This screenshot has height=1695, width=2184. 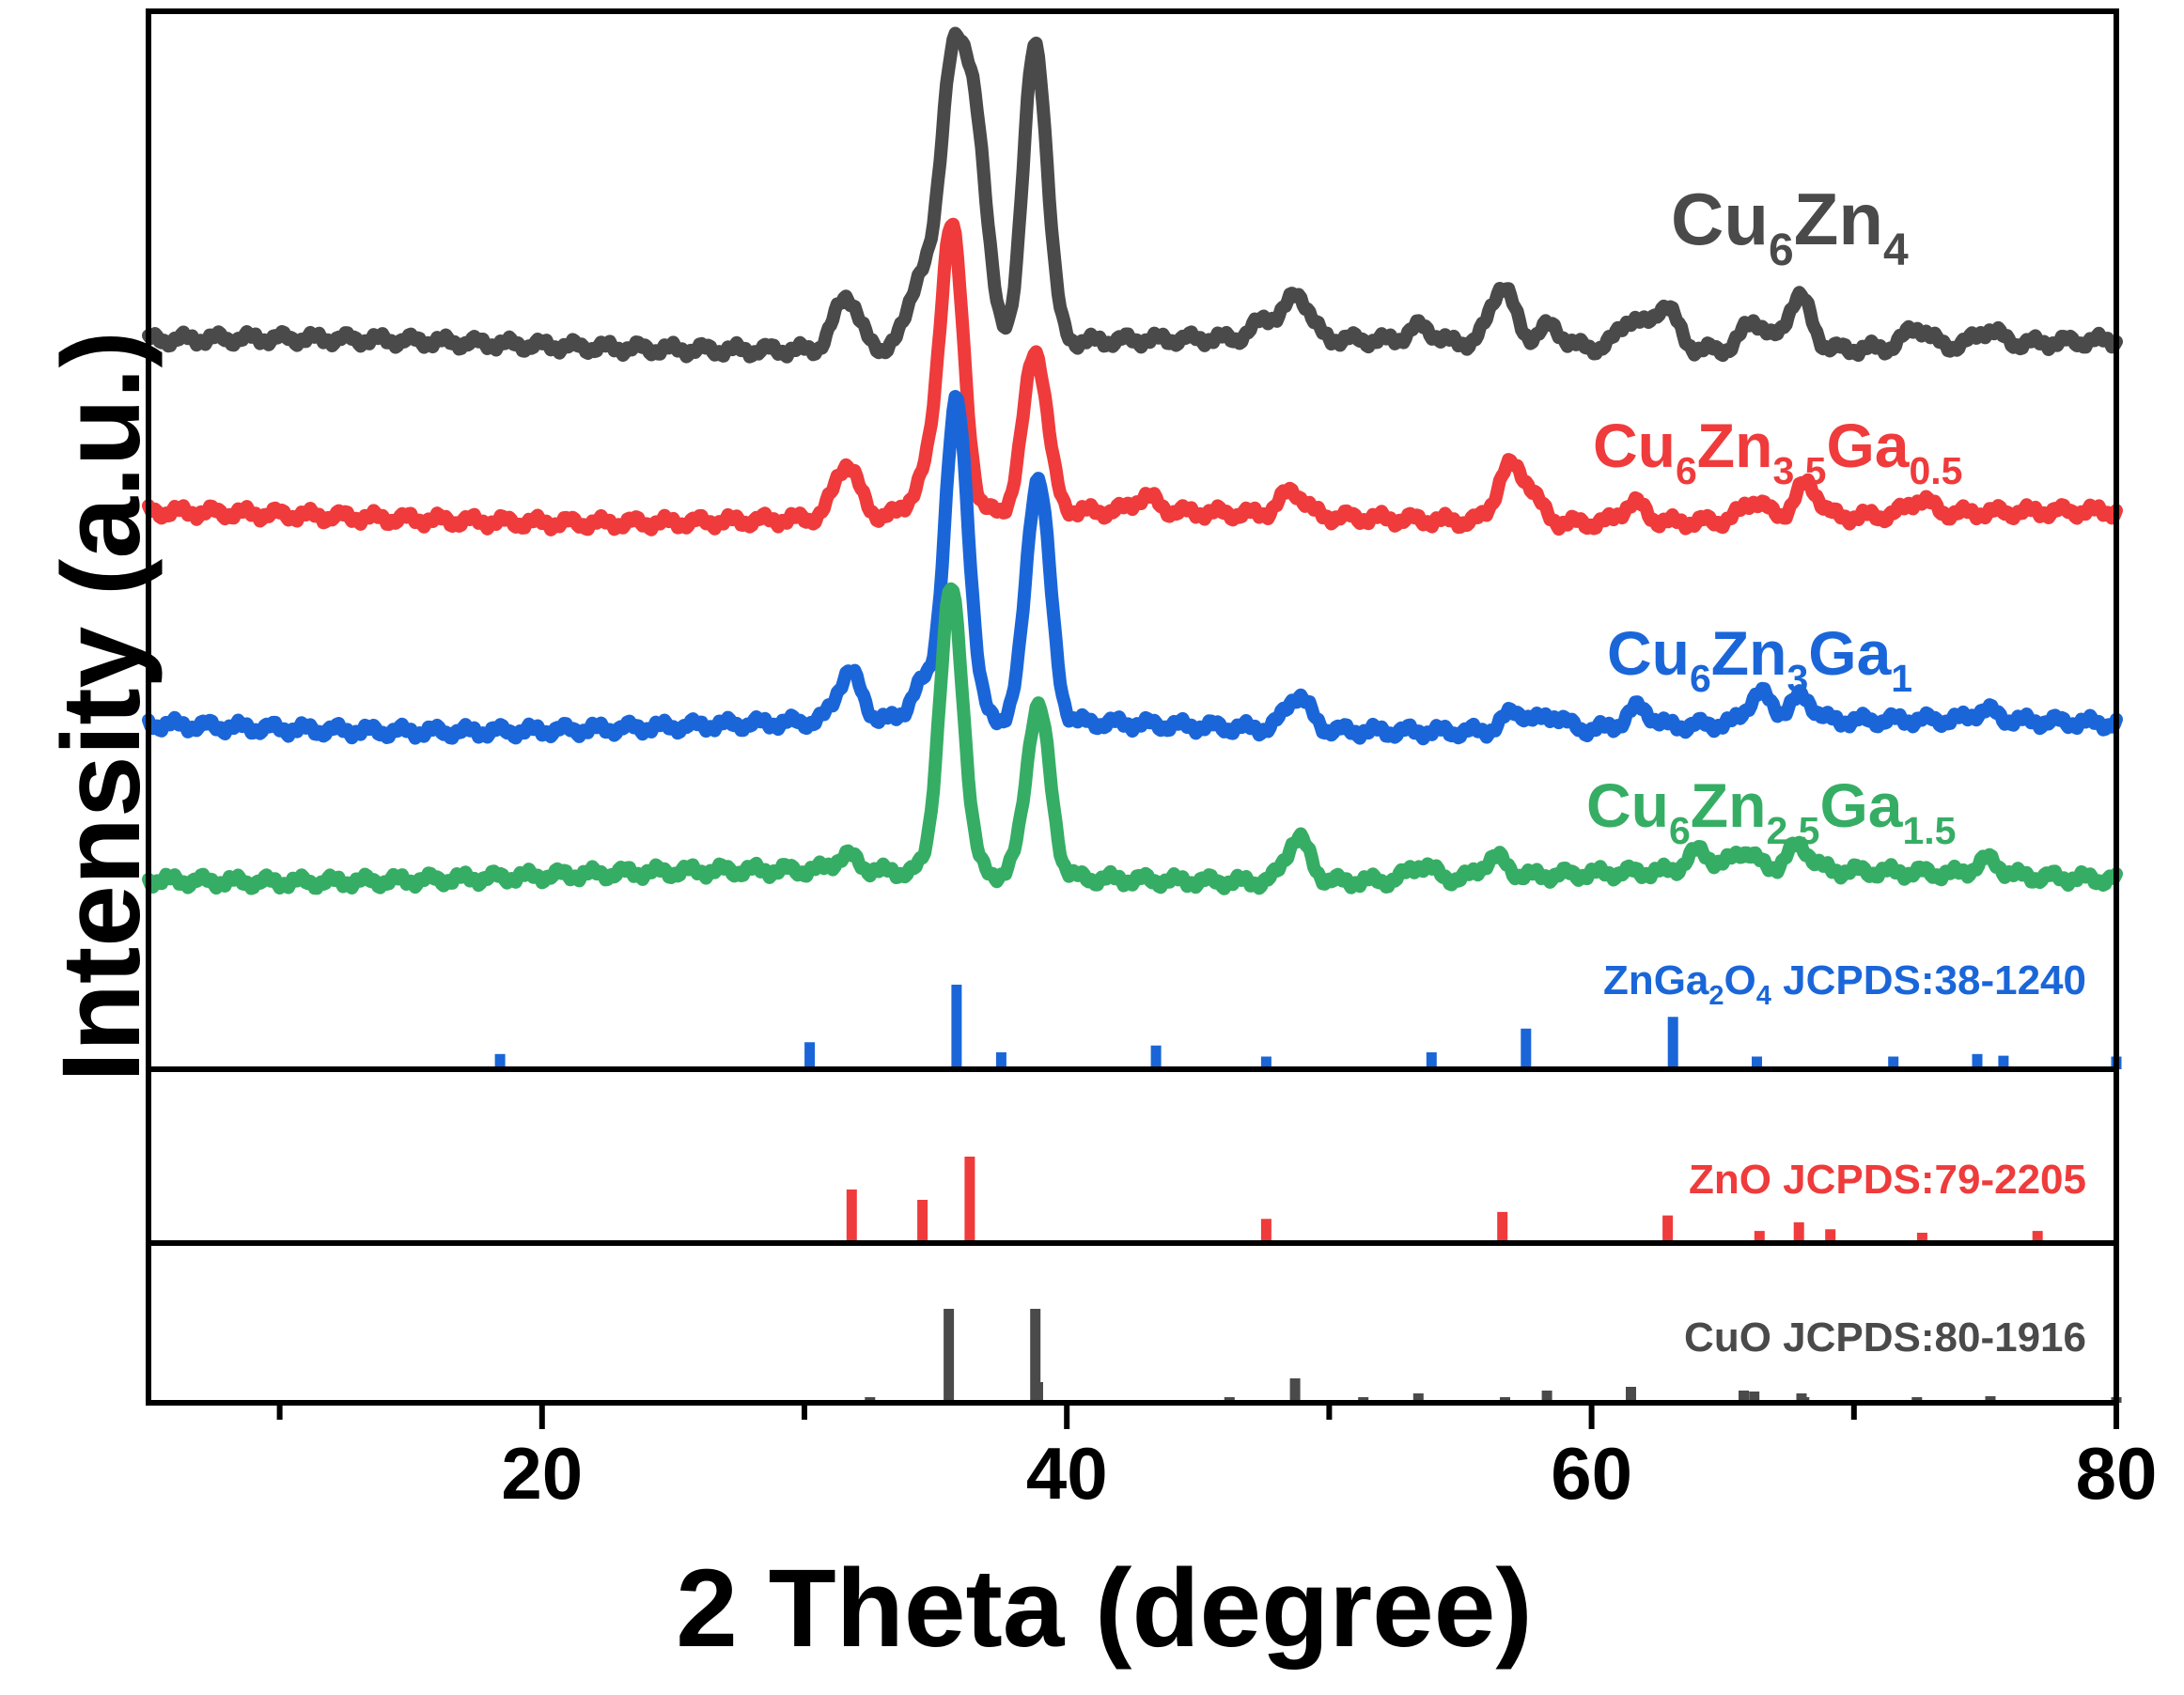 I want to click on series-label-1: Cu6Zn4, so click(x=1790, y=226).